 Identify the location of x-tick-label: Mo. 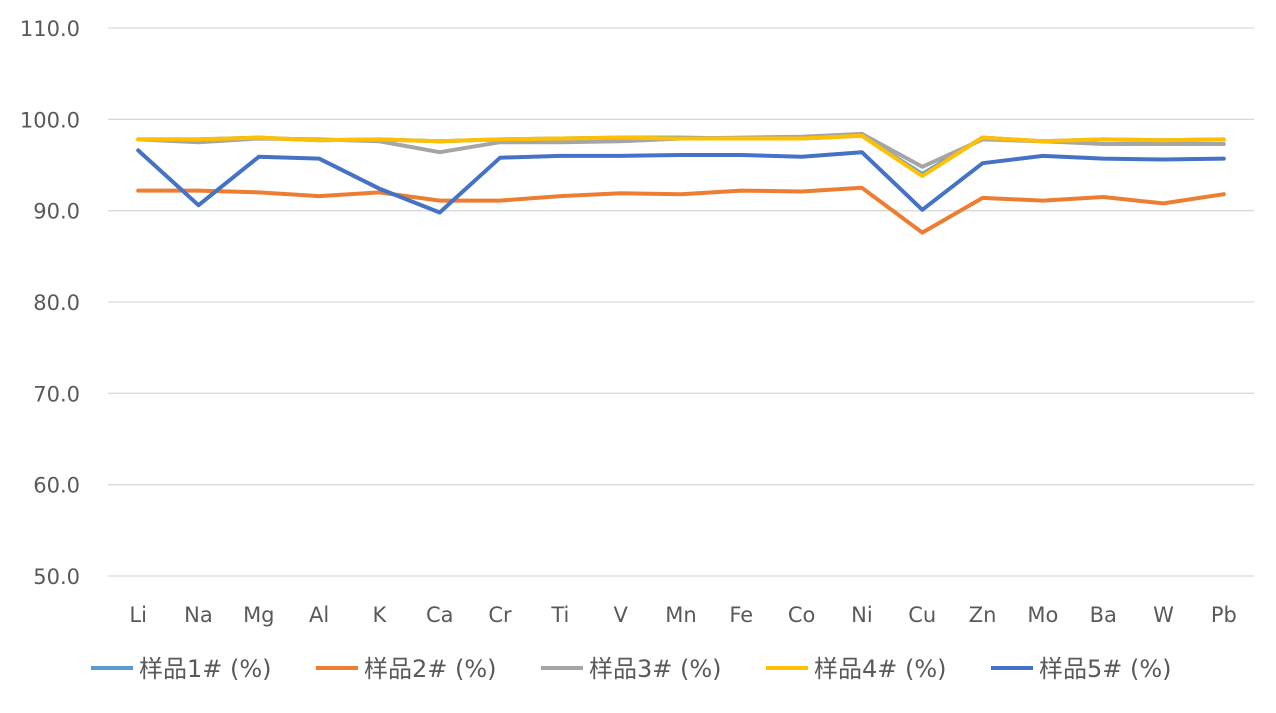
(1042, 615).